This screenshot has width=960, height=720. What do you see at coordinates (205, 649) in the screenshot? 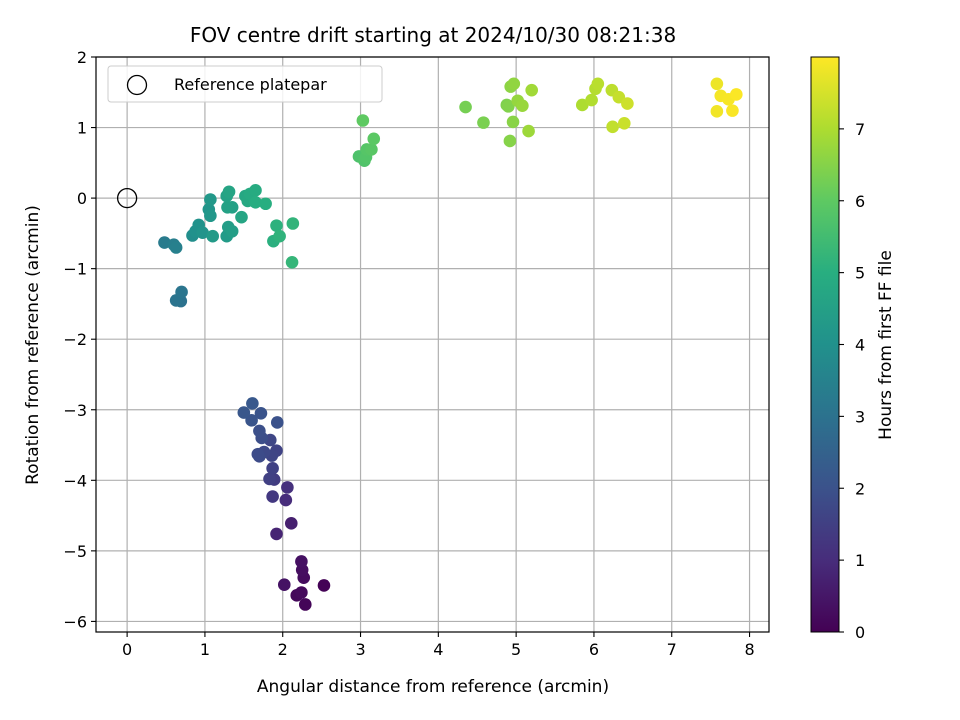
I see `x-tick-label: 1` at bounding box center [205, 649].